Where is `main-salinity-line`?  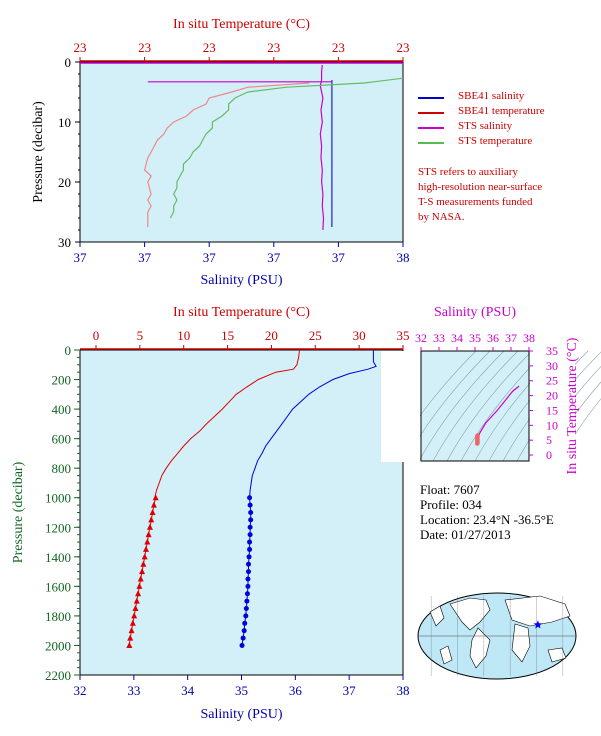 main-salinity-line is located at coordinates (313, 424).